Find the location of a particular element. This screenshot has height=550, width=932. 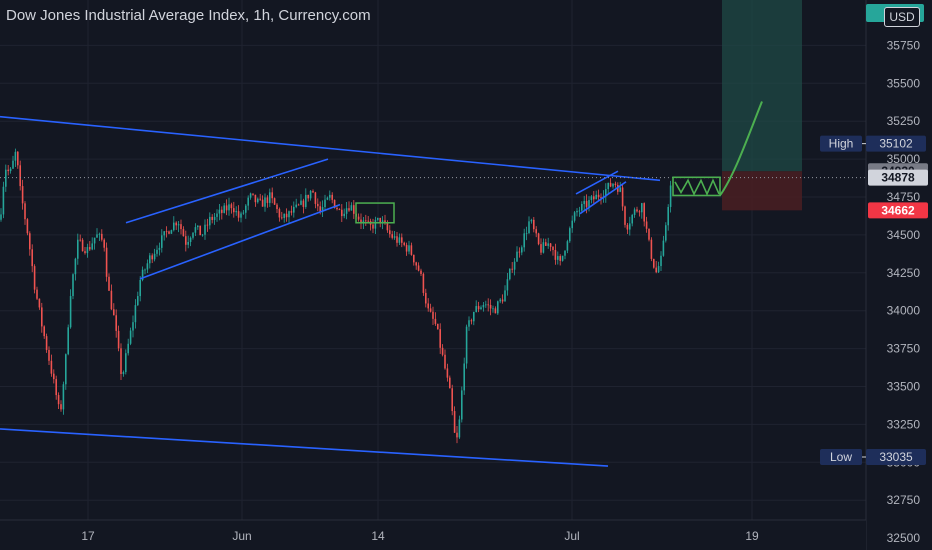

high-value-bg is located at coordinates (896, 143).